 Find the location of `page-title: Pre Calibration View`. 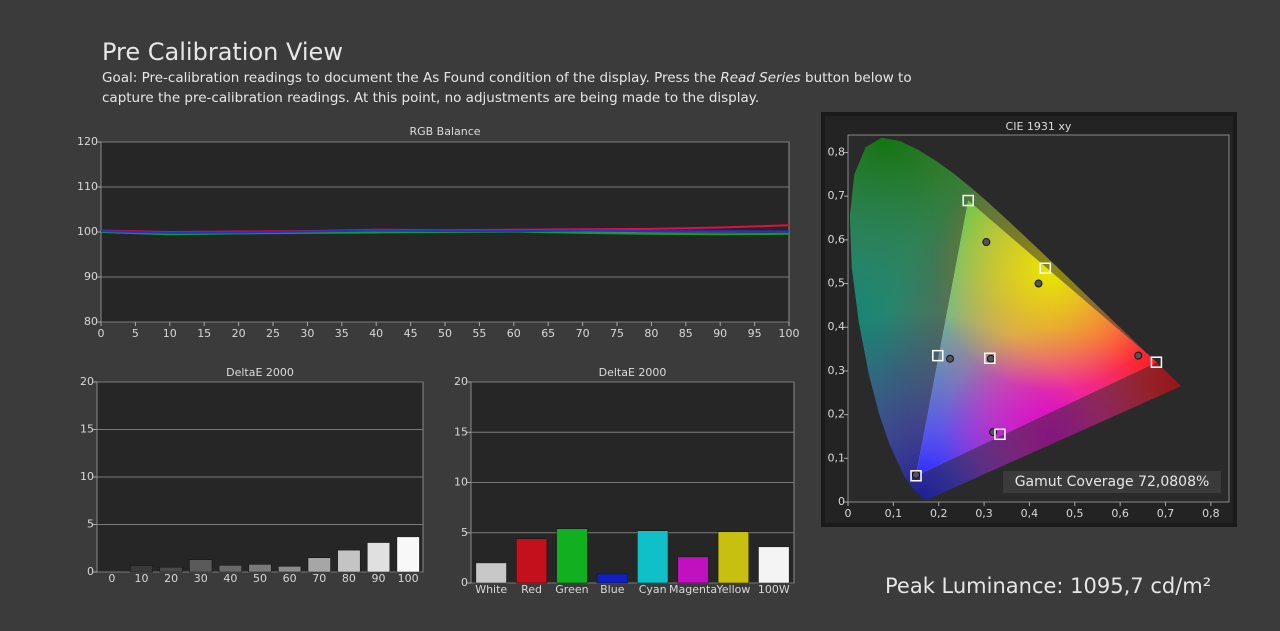

page-title: Pre Calibration View is located at coordinates (222, 52).